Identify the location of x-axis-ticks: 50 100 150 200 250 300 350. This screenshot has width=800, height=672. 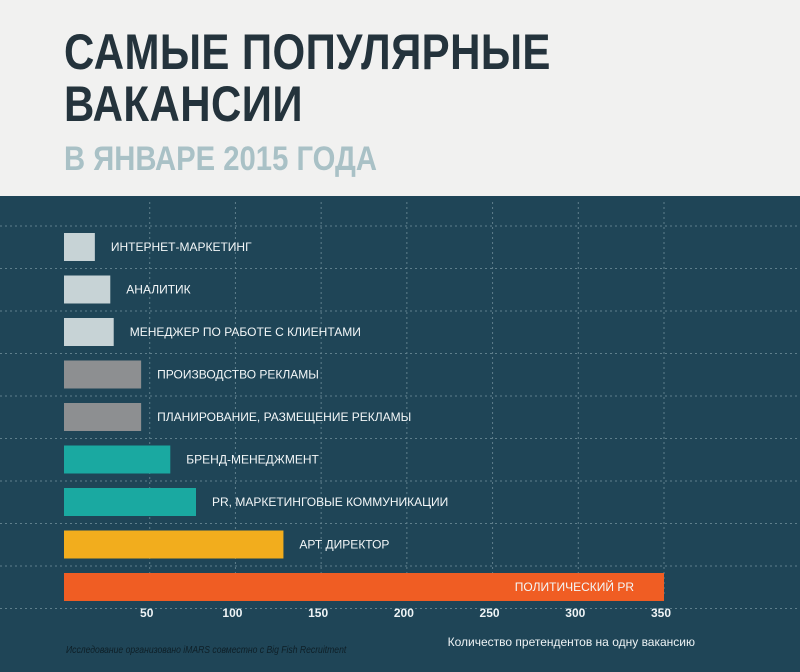
(405, 613).